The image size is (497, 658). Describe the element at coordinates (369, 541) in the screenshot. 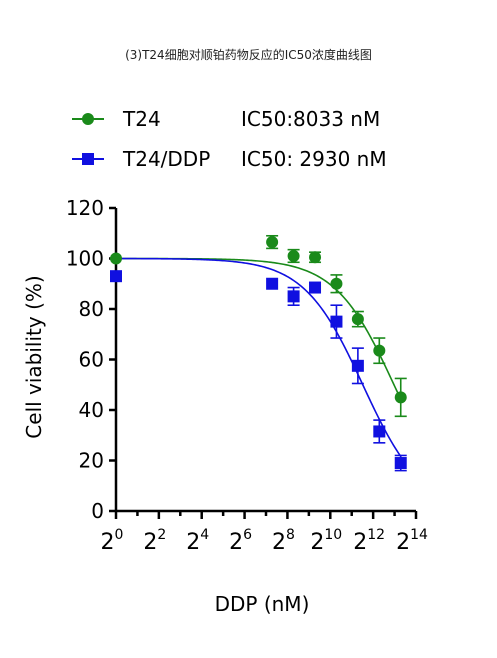

I see `x-tick-label: 212` at that location.